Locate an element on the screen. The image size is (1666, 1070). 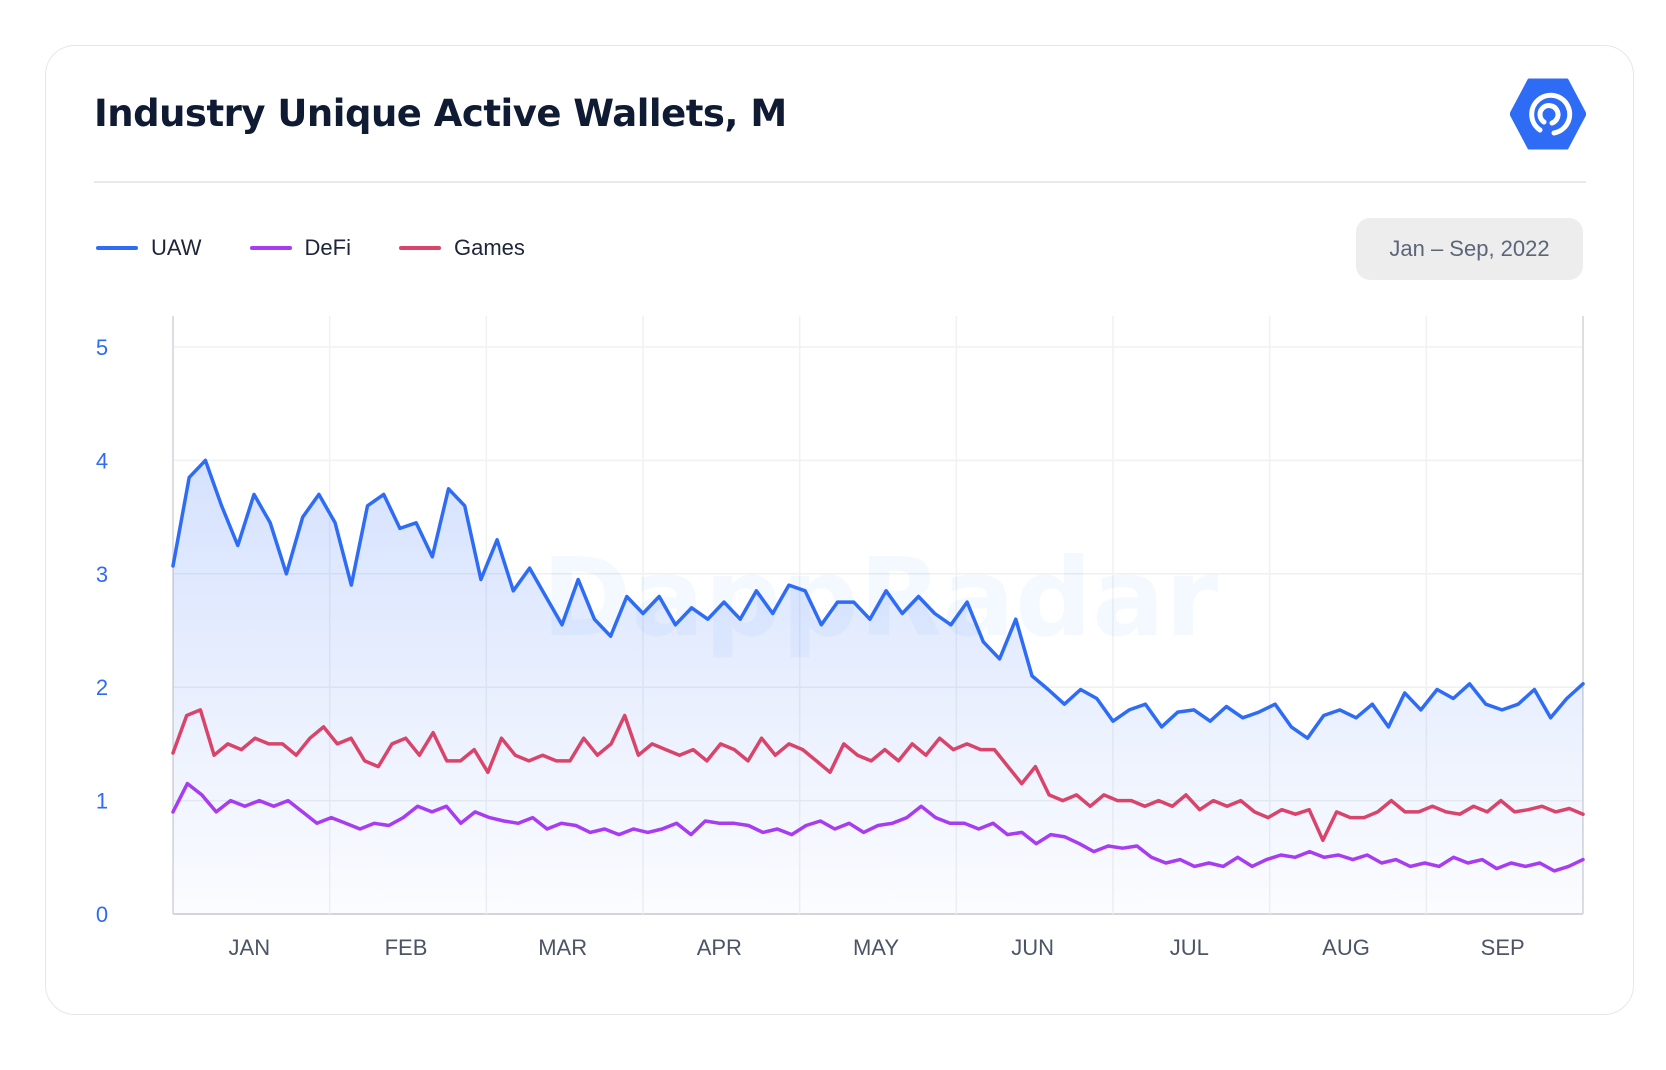
series-line-games is located at coordinates (878, 775).